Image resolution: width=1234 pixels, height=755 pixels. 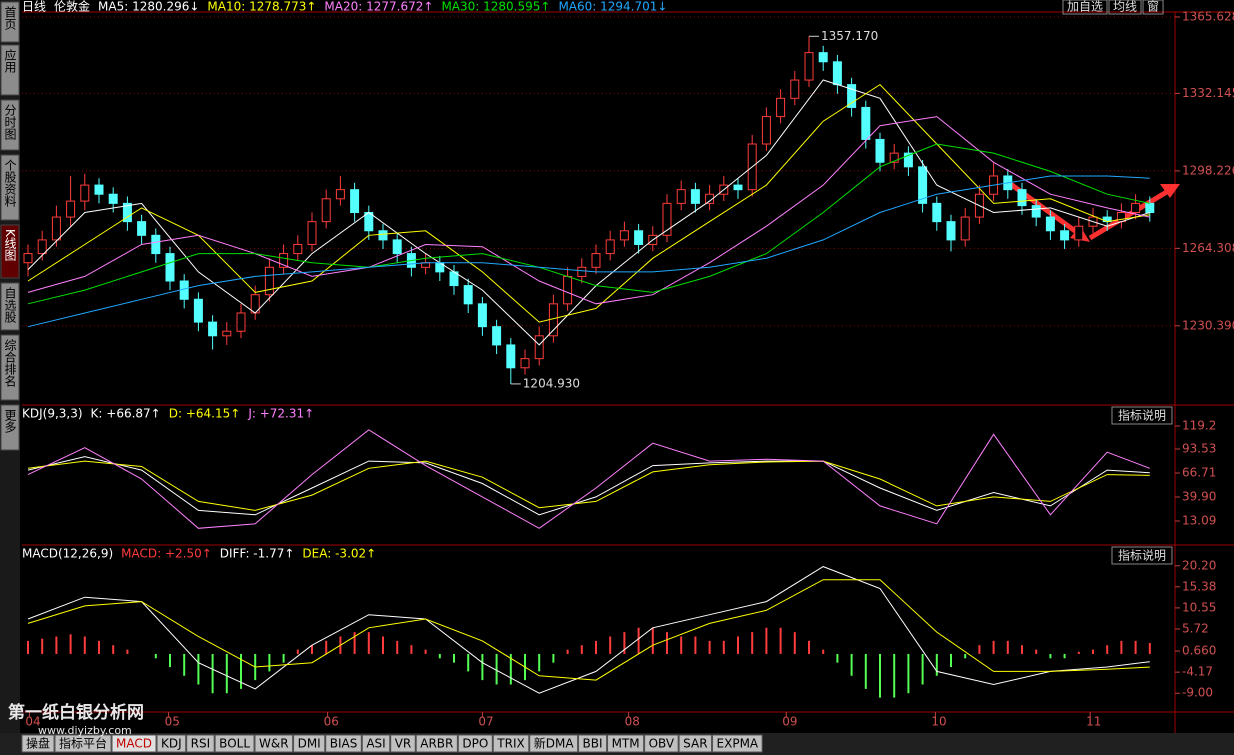 I want to click on legend-entry: MA30: 1280.595↑, so click(x=495, y=7).